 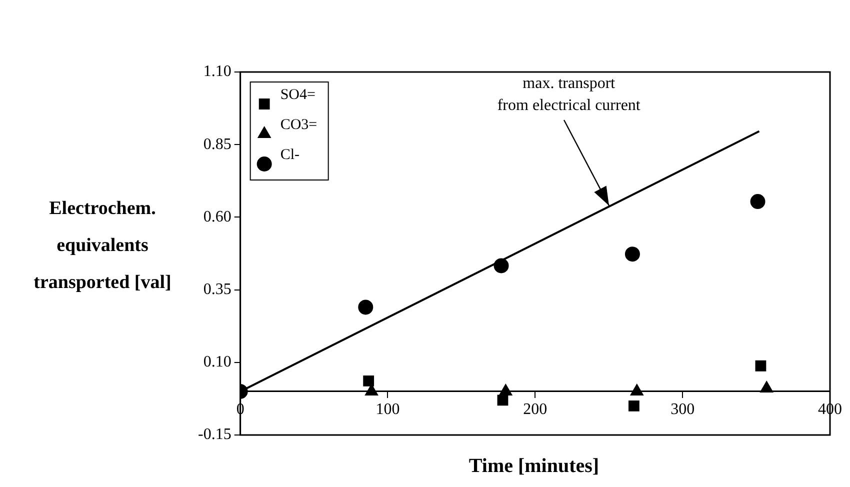 What do you see at coordinates (290, 154) in the screenshot?
I see `legend-label: Cl-` at bounding box center [290, 154].